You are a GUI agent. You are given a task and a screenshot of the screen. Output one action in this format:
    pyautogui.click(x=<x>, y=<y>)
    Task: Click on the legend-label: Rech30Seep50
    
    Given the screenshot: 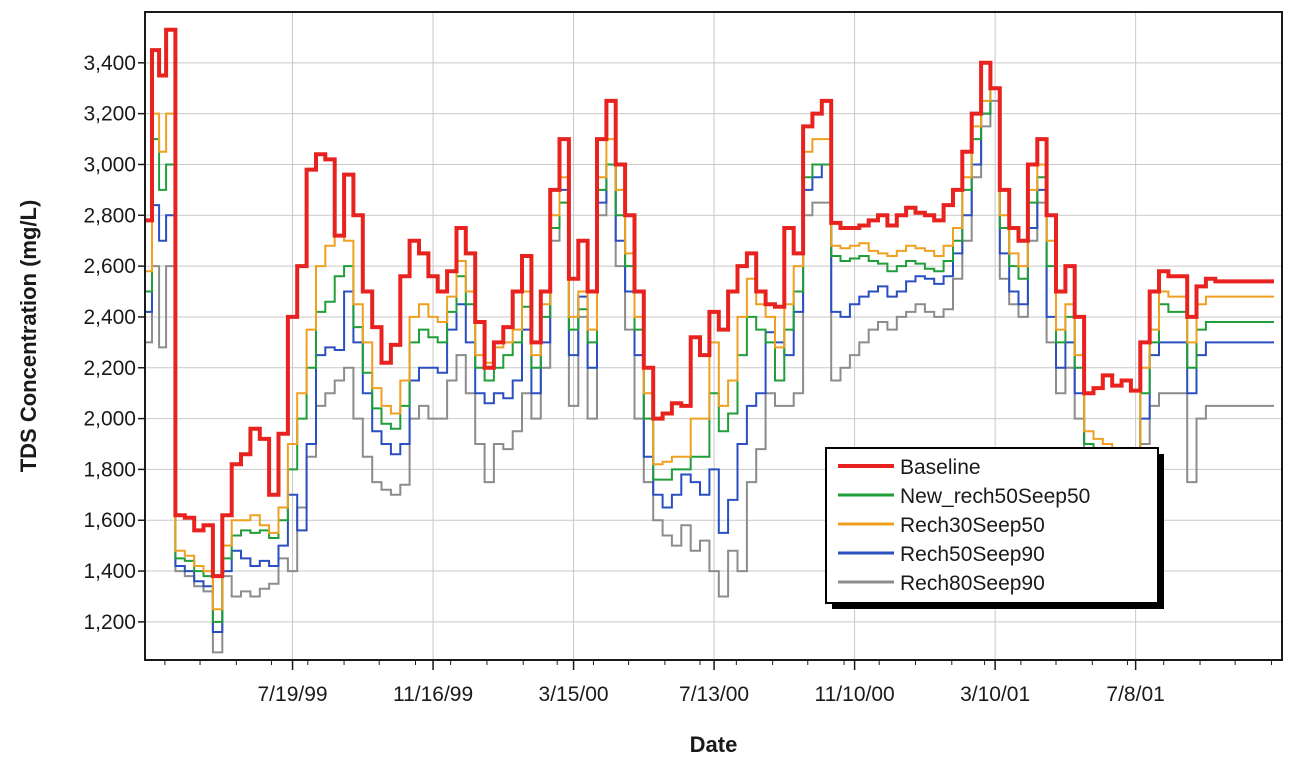 What is the action you would take?
    pyautogui.click(x=972, y=525)
    